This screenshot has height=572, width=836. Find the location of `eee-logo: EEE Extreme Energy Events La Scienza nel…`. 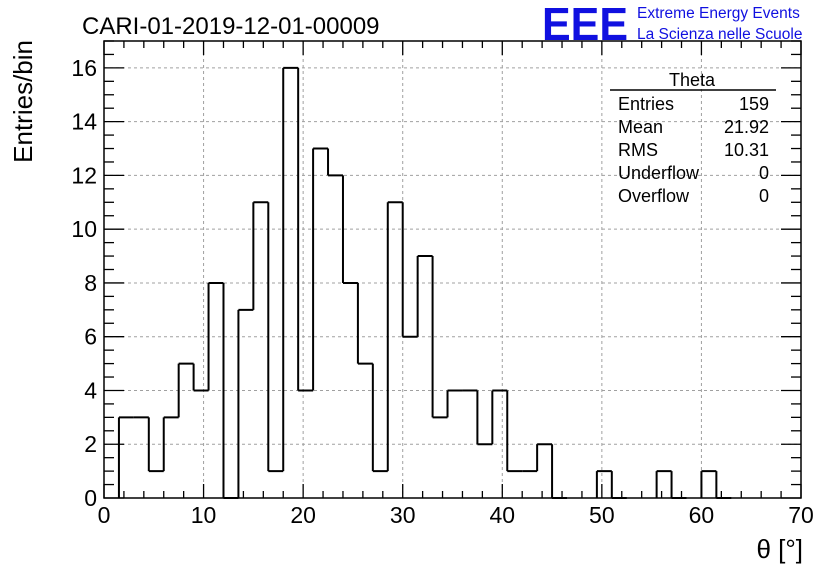

eee-logo: EEE Extreme Energy Events La Scienza nel… is located at coordinates (672, 25).